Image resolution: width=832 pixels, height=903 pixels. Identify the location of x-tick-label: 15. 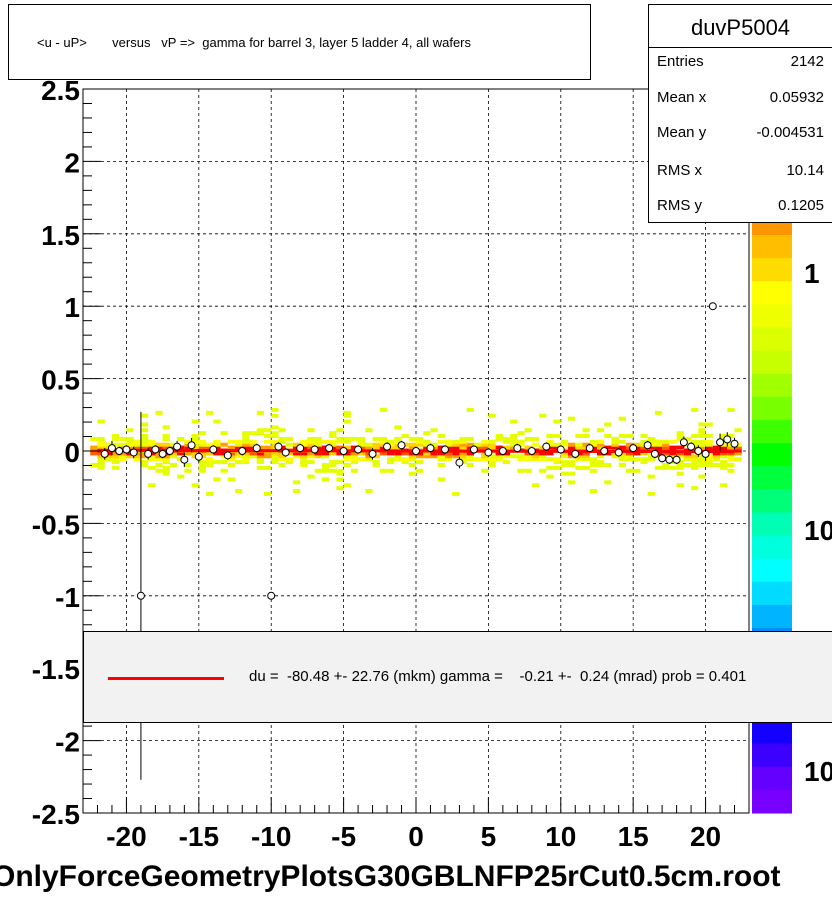
(633, 836).